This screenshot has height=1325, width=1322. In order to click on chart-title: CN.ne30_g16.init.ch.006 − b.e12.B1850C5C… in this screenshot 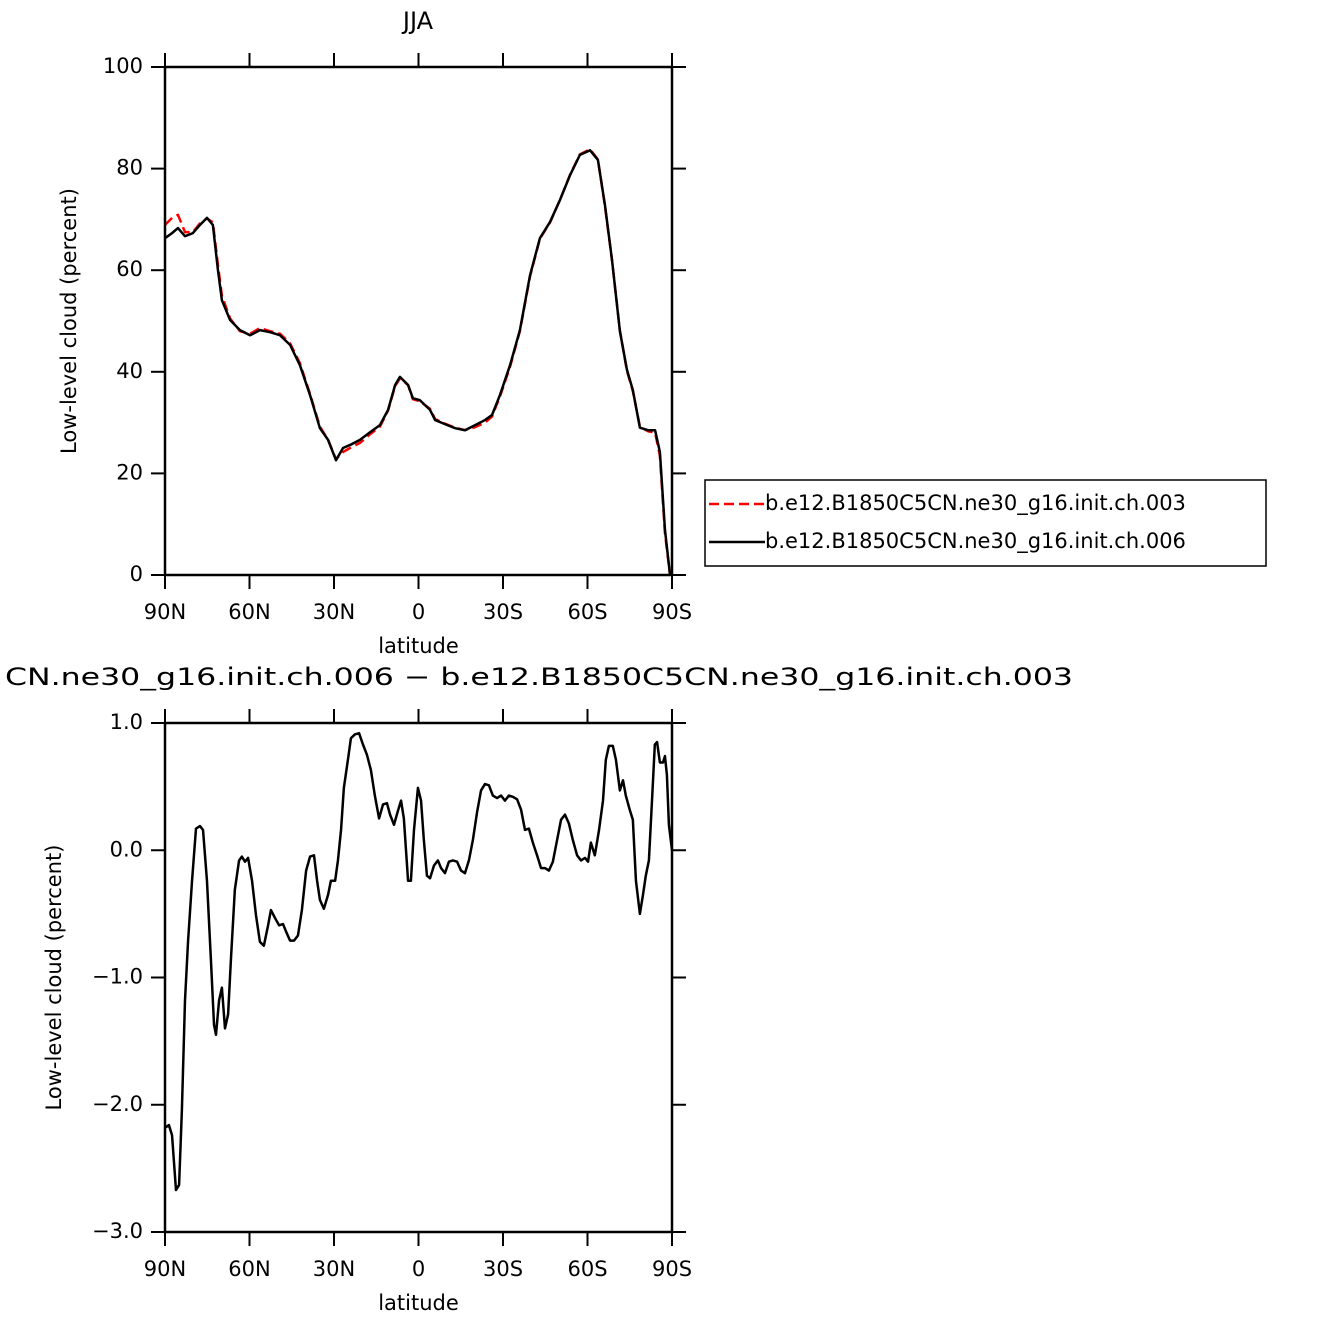, I will do `click(539, 677)`.